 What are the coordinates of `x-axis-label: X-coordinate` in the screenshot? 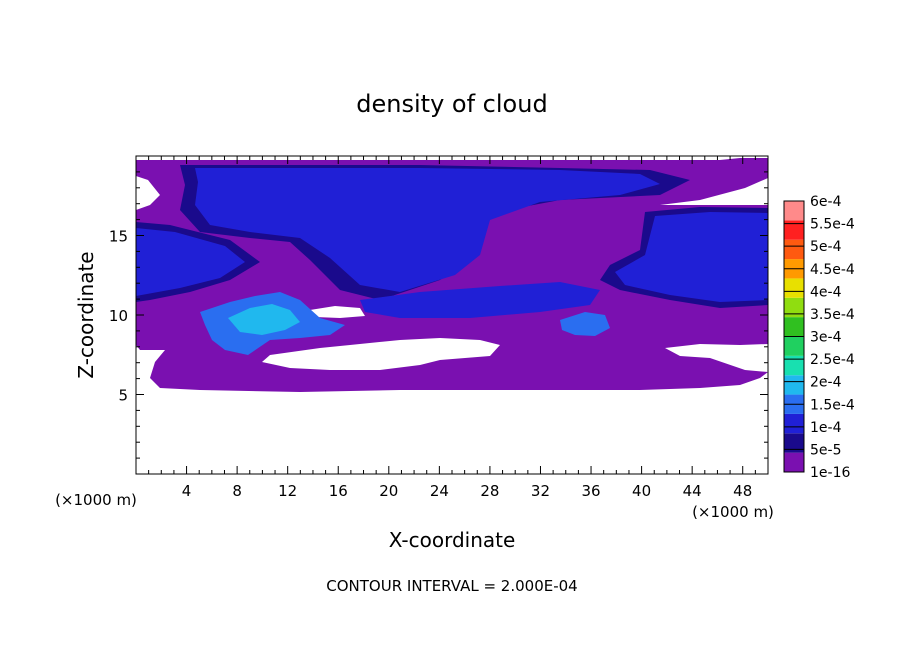 It's located at (452, 540).